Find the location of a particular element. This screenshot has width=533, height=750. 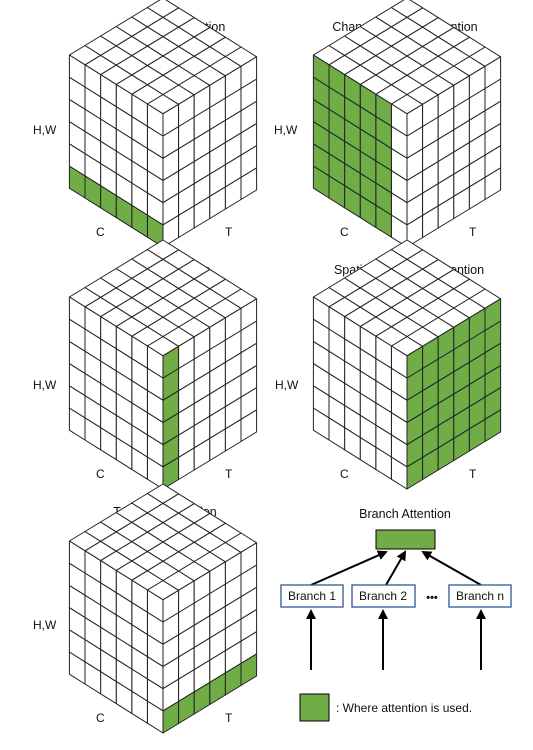

branch-label-n: Branch n is located at coordinates (480, 596).